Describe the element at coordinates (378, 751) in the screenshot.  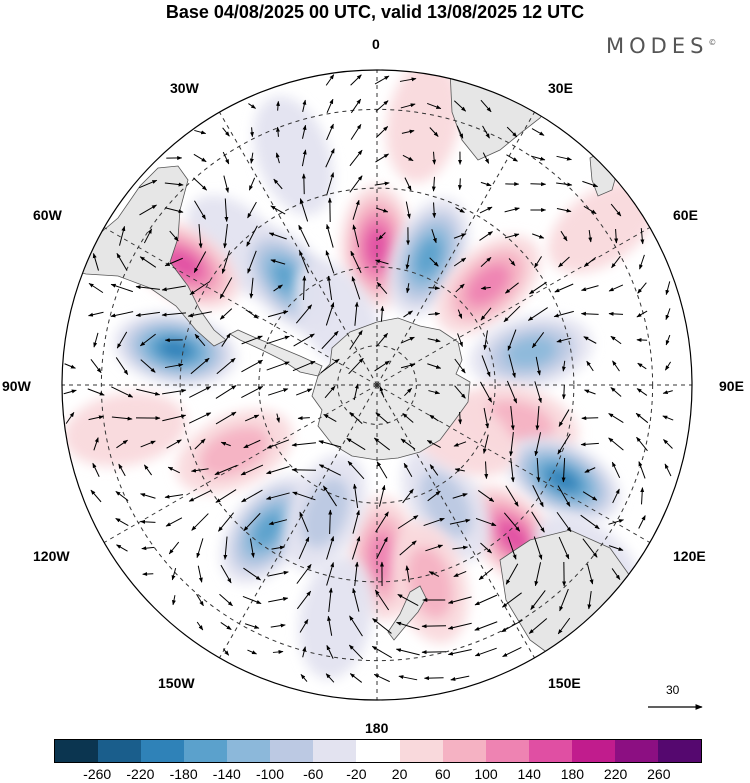
I see `colorbar` at that location.